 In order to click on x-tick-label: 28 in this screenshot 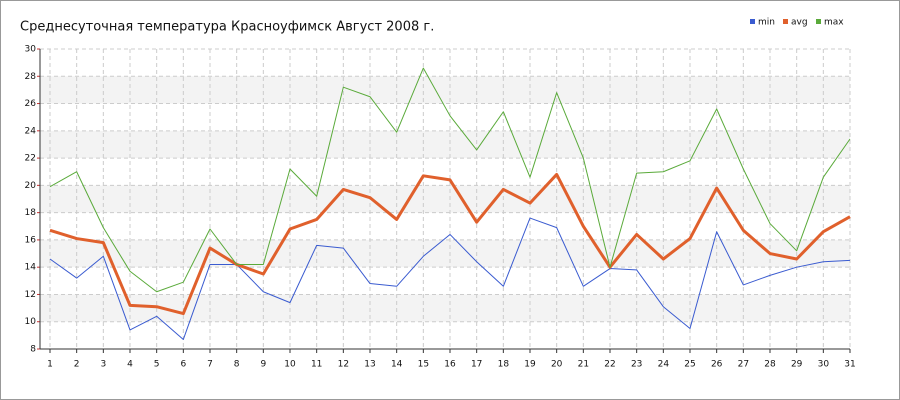, I will do `click(770, 365)`.